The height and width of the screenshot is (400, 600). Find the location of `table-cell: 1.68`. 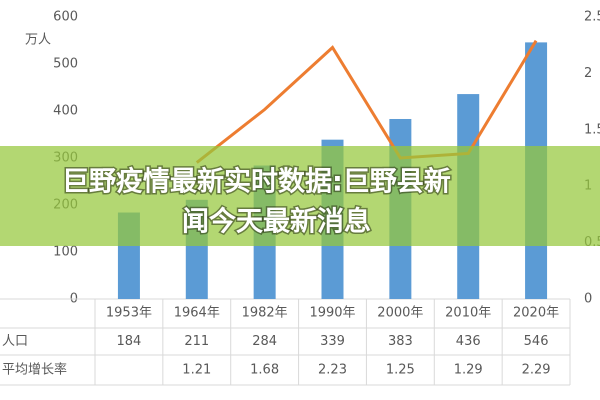

table-cell: 1.68 is located at coordinates (264, 370).